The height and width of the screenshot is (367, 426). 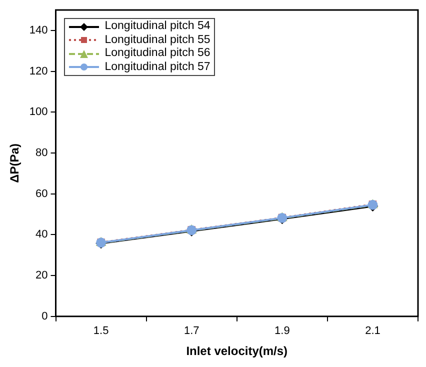 I want to click on x-tick-label: 1.5, so click(x=101, y=331).